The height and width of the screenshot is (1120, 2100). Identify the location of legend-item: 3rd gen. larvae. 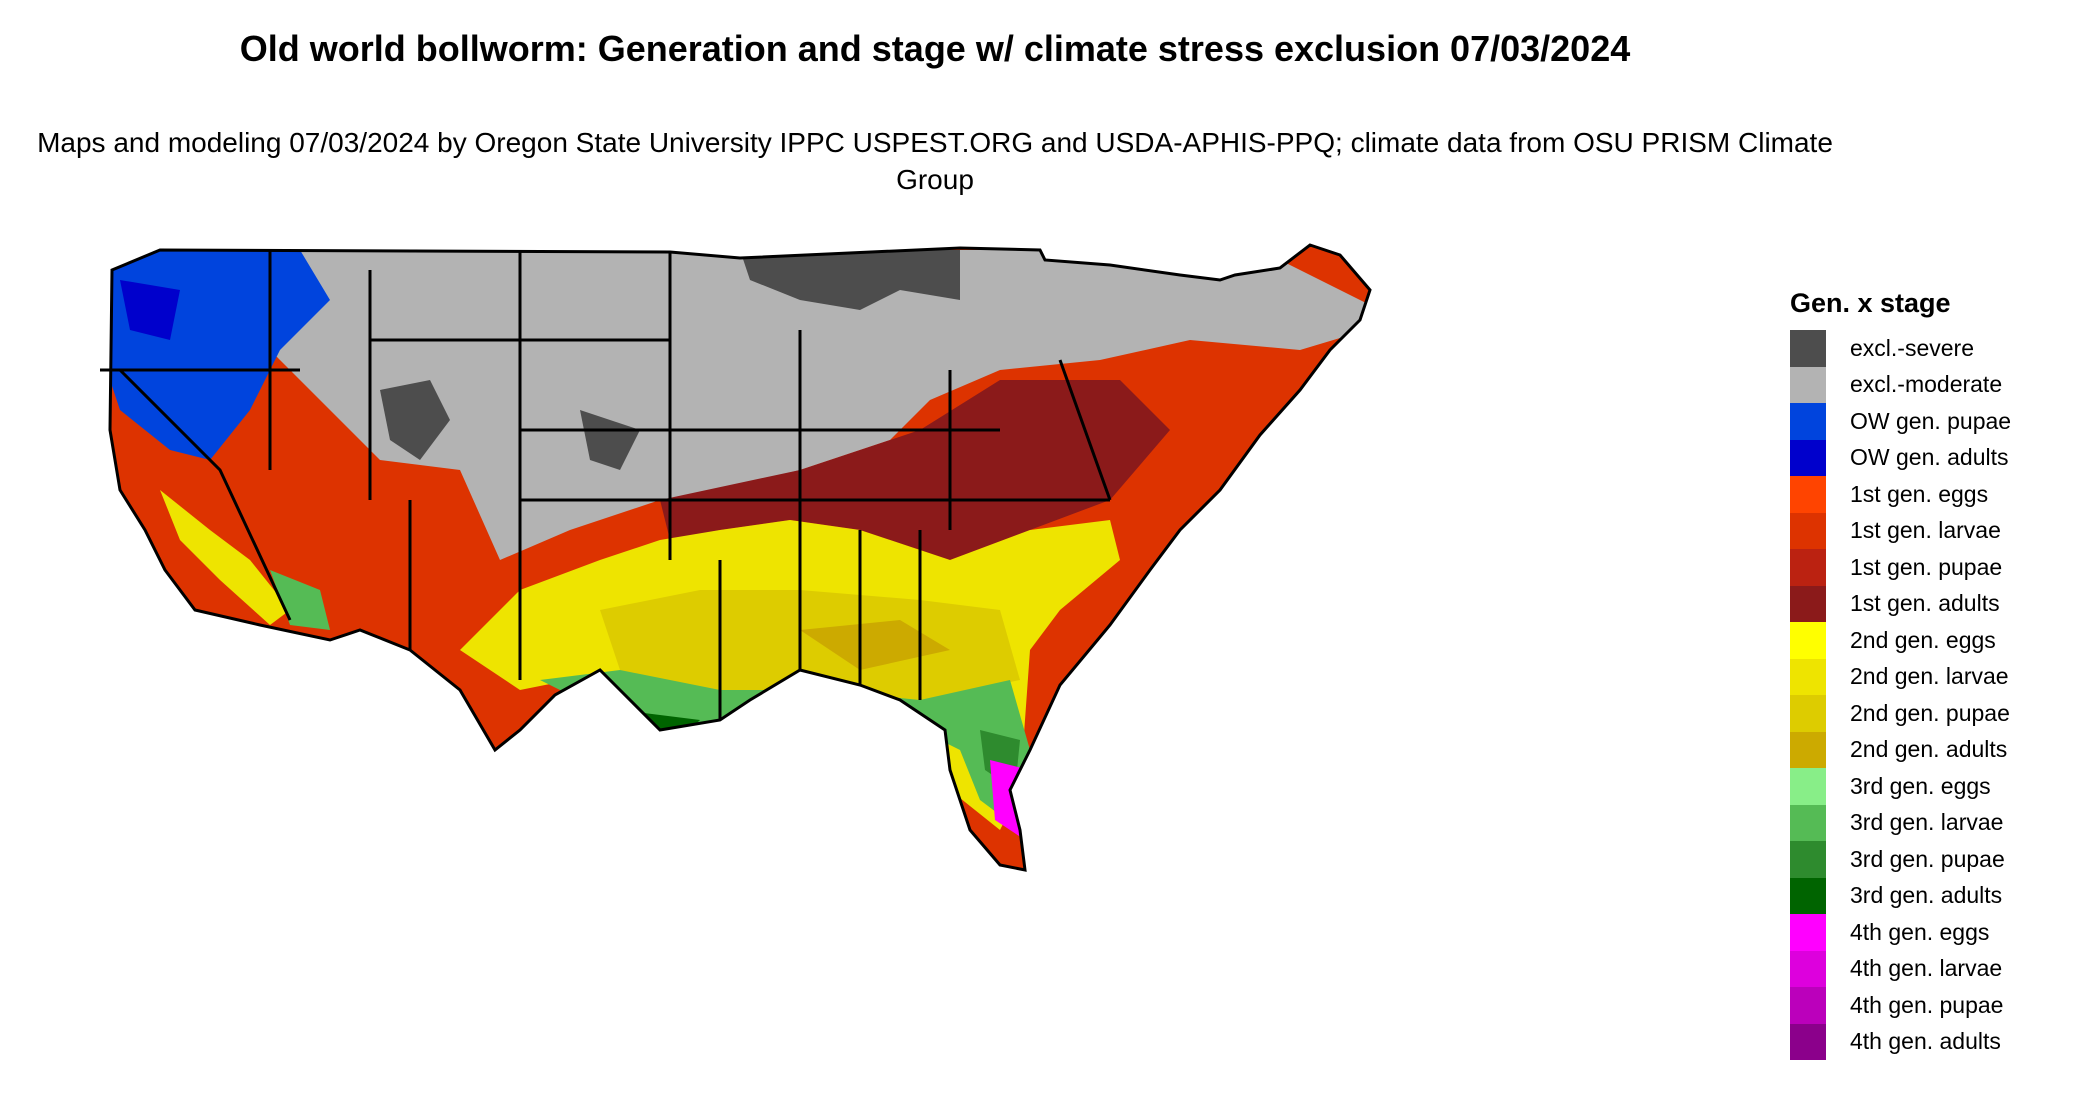
(1940, 822).